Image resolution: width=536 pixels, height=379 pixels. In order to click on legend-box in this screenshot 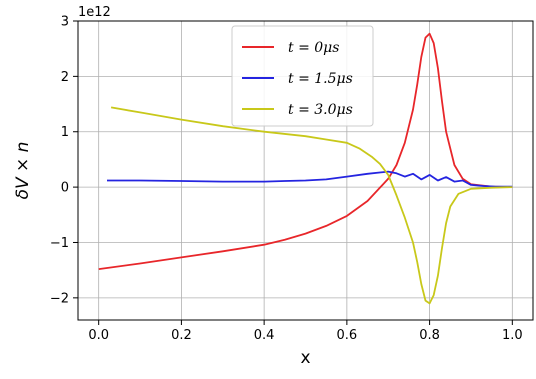, I will do `click(302, 76)`.